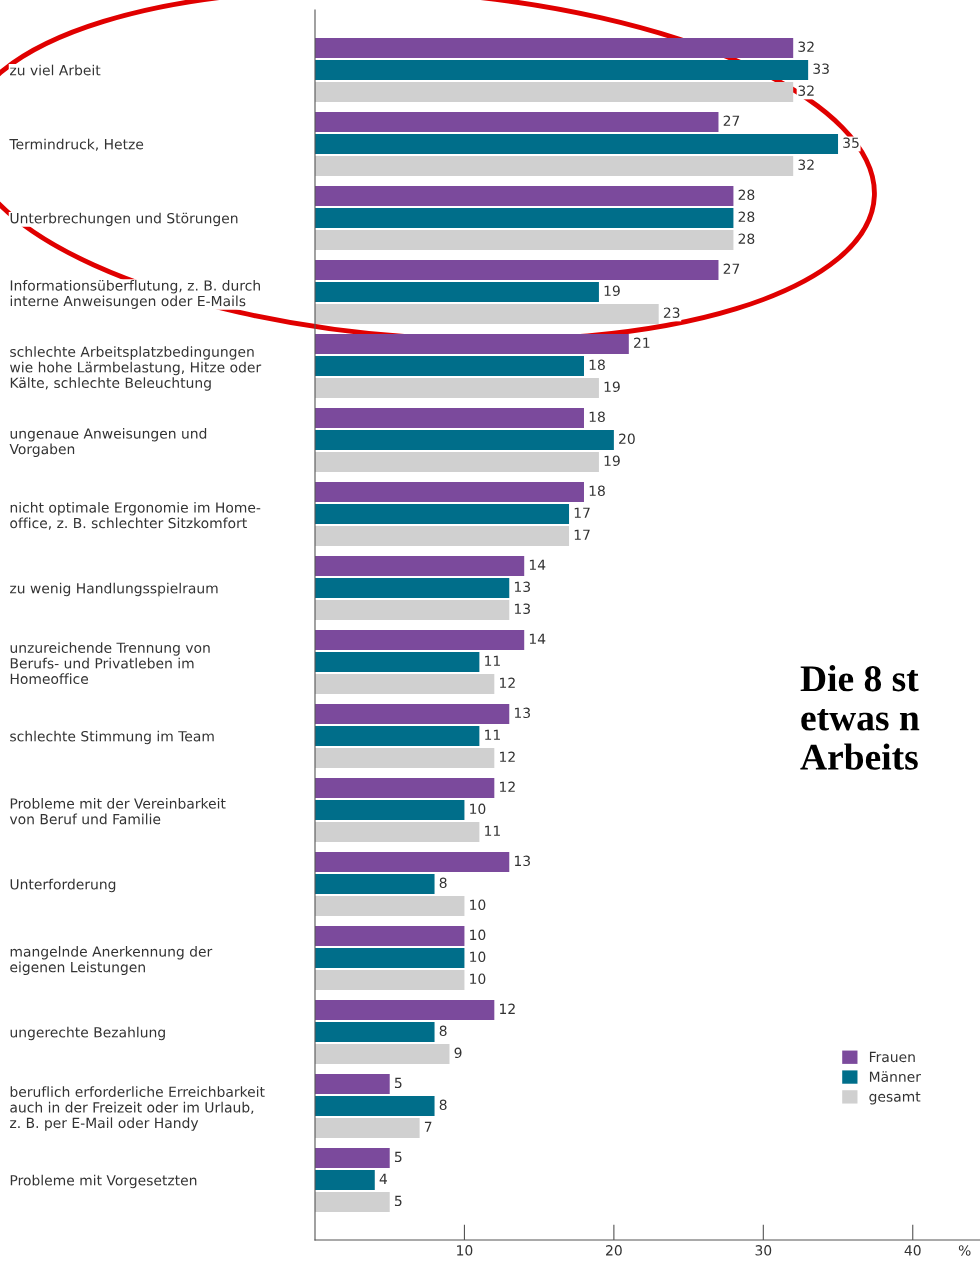  Describe the element at coordinates (671, 312) in the screenshot. I see `data-label: 23` at that location.